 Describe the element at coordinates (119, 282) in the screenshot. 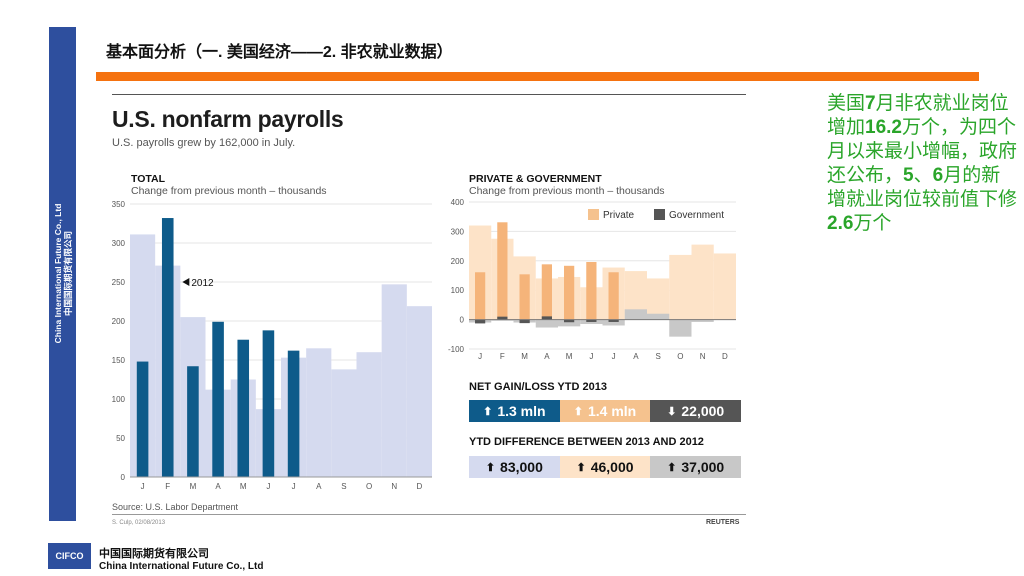

I see `y-tick-label: 250` at that location.